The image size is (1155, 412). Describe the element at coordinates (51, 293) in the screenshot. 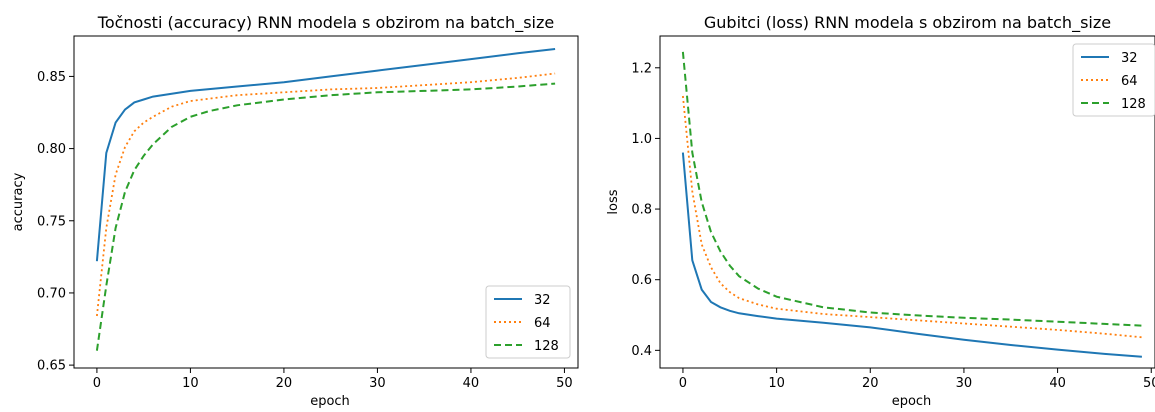

I see `y-tick-label: 0.70` at that location.